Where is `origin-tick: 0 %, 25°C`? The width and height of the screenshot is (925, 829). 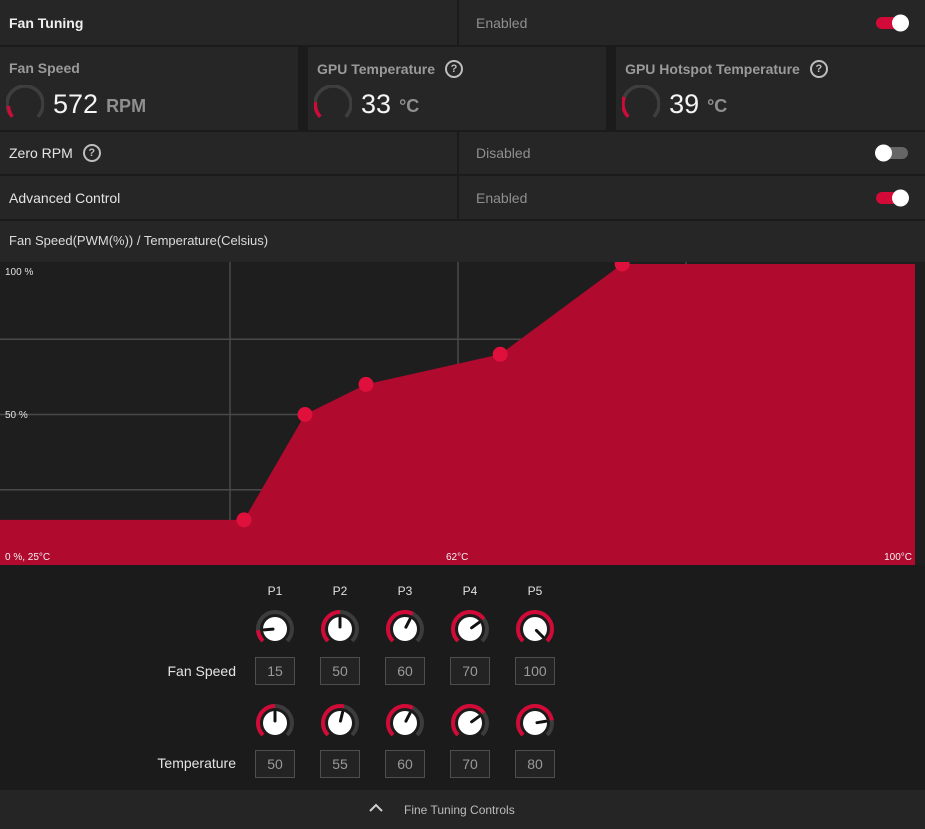 origin-tick: 0 %, 25°C is located at coordinates (27, 557).